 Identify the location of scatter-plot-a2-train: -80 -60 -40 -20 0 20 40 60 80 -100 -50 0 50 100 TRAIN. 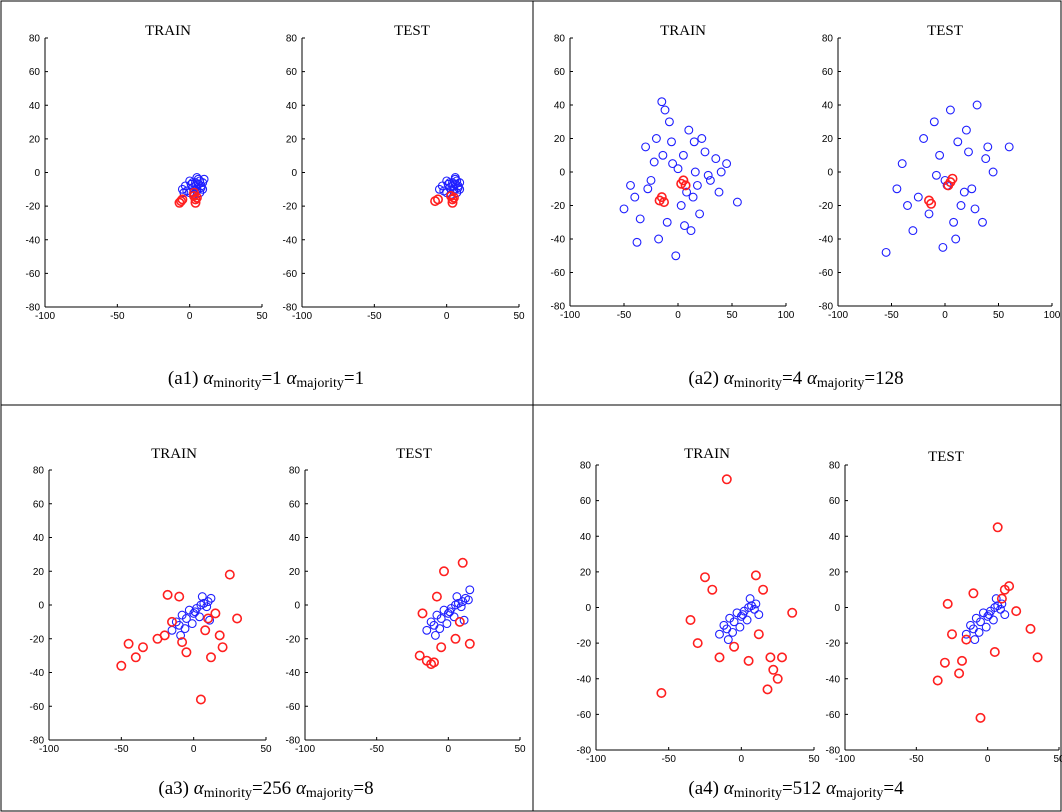
(673, 172).